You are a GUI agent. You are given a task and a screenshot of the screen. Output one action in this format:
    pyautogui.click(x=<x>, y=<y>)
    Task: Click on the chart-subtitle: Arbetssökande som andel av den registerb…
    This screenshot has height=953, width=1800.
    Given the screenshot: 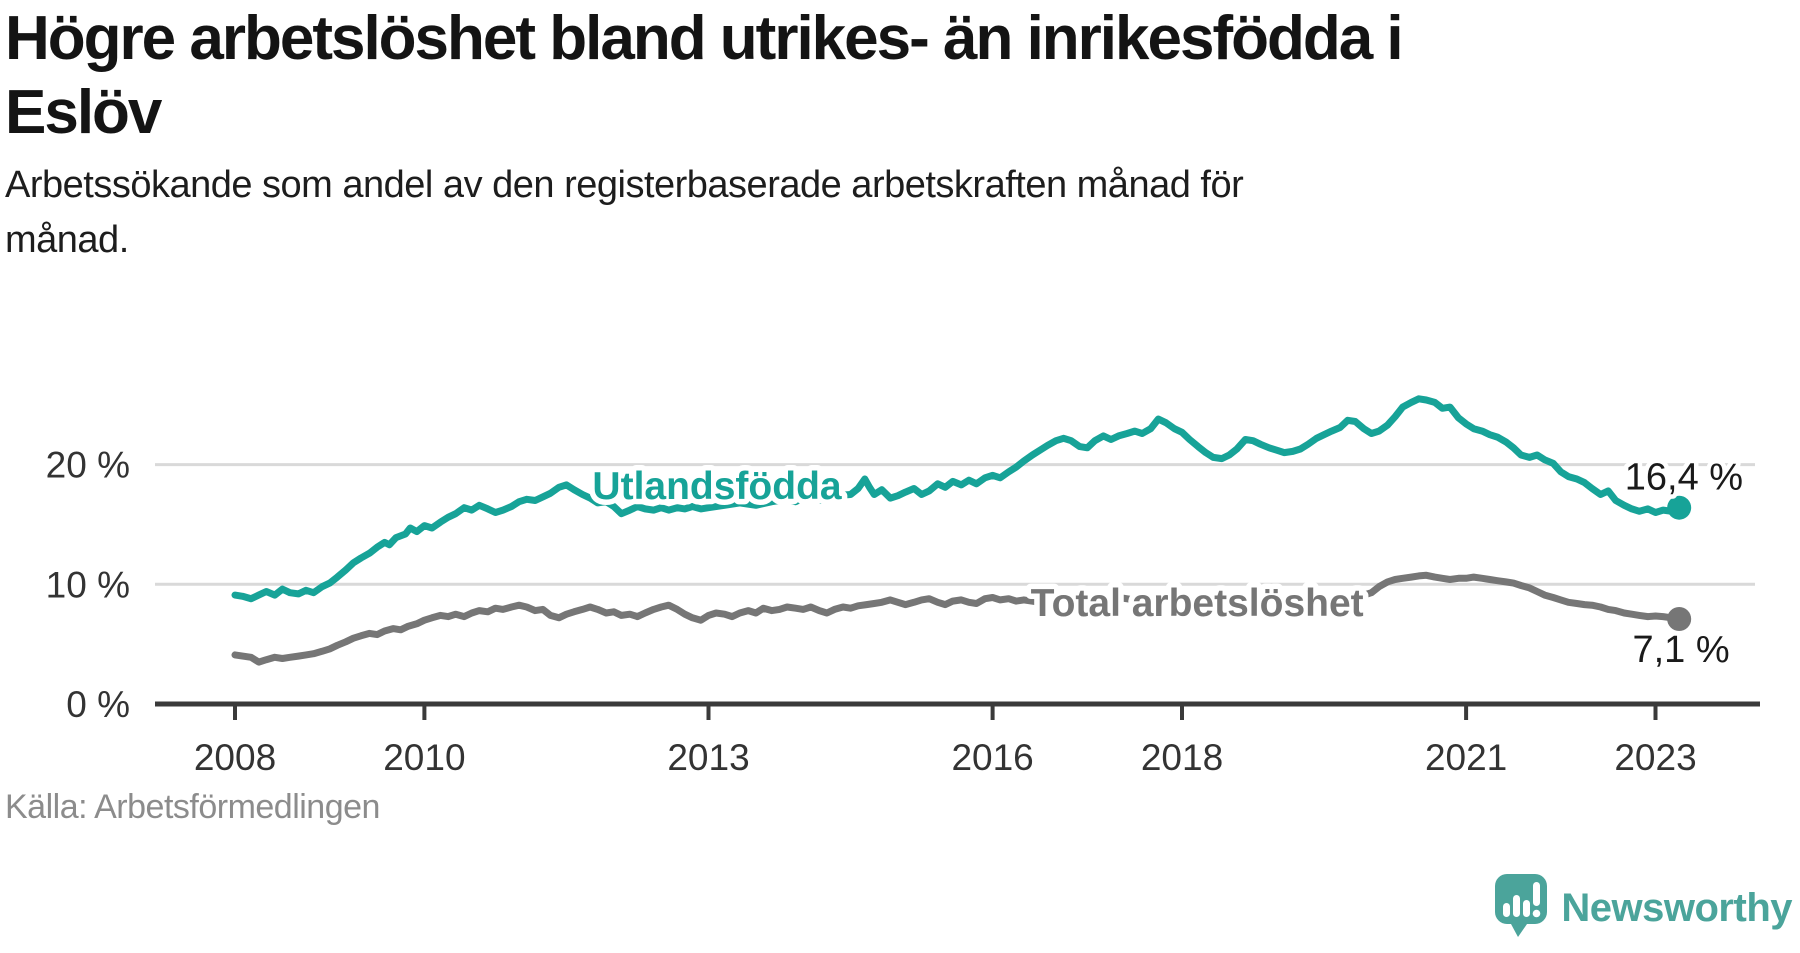 What is the action you would take?
    pyautogui.click(x=624, y=213)
    